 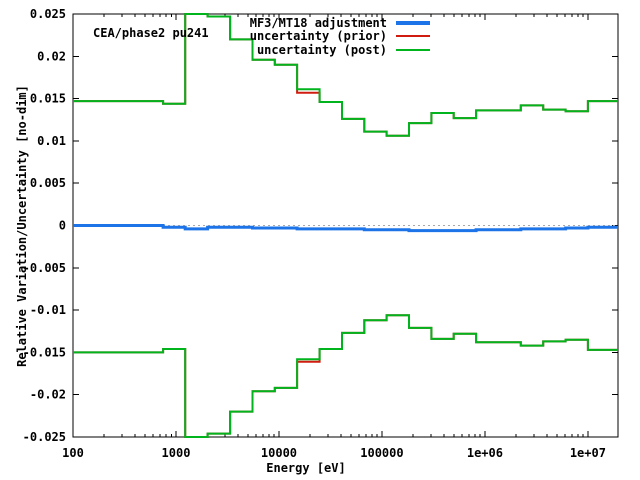 What do you see at coordinates (321, 49) in the screenshot?
I see `legend-label-uncertainty-post: uncertainty (post)` at bounding box center [321, 49].